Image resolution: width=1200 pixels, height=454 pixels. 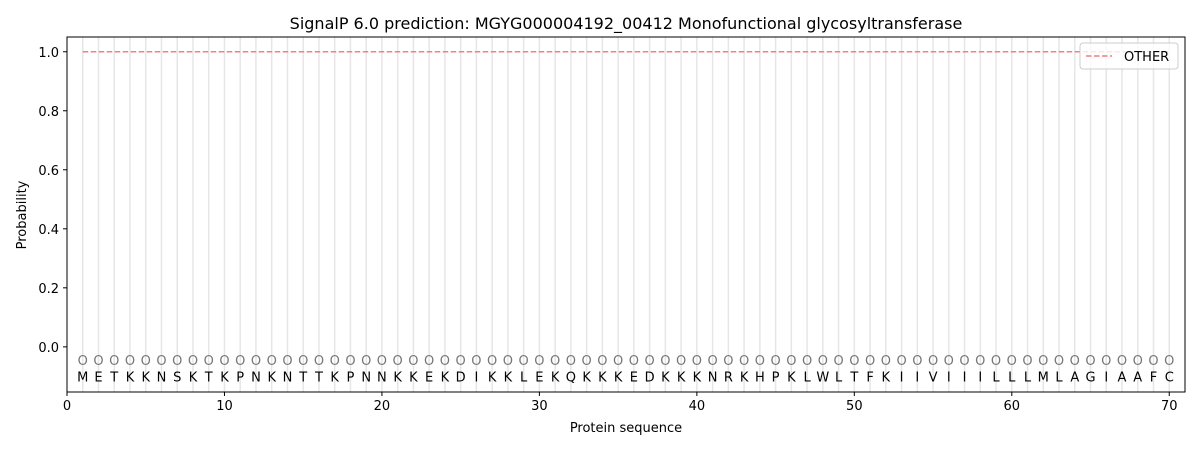 I want to click on residue-letter: W, so click(x=822, y=377).